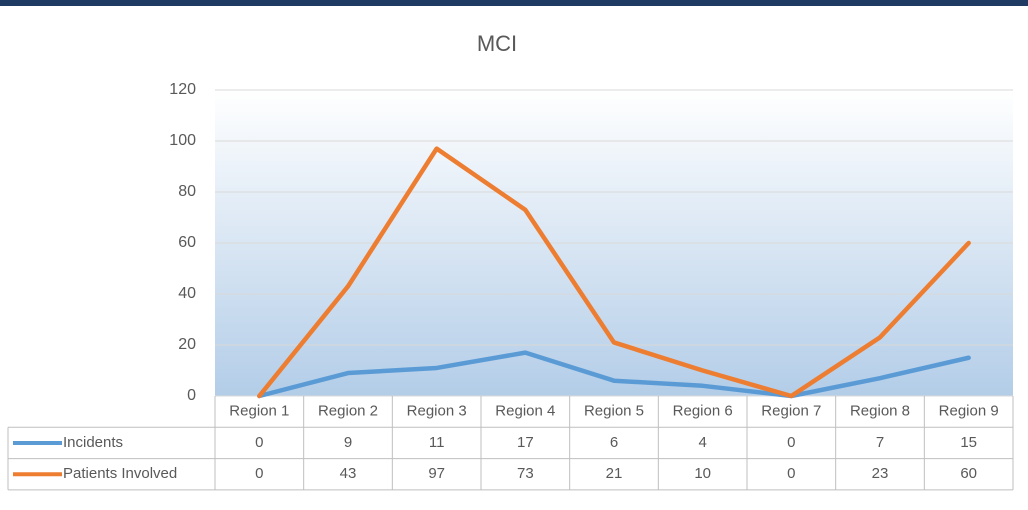  What do you see at coordinates (437, 442) in the screenshot?
I see `table-value: 11` at bounding box center [437, 442].